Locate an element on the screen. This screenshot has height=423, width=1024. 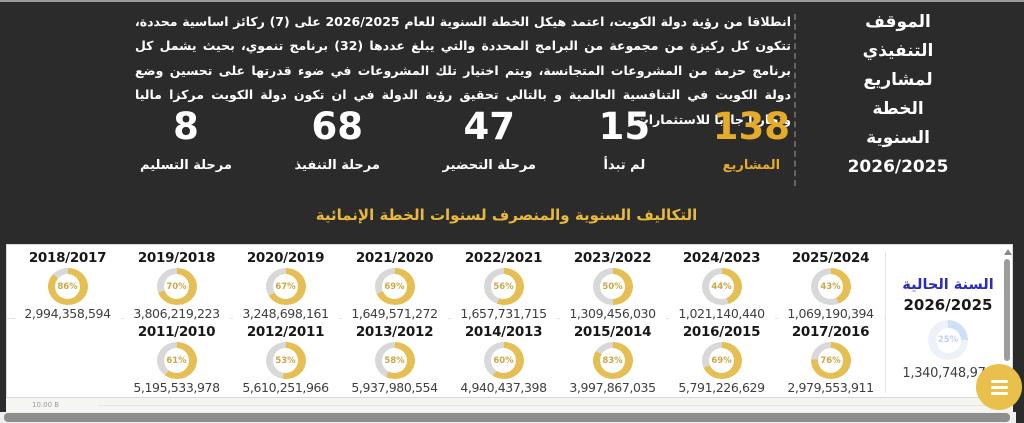
year-label: 2014/2013 is located at coordinates (503, 332).